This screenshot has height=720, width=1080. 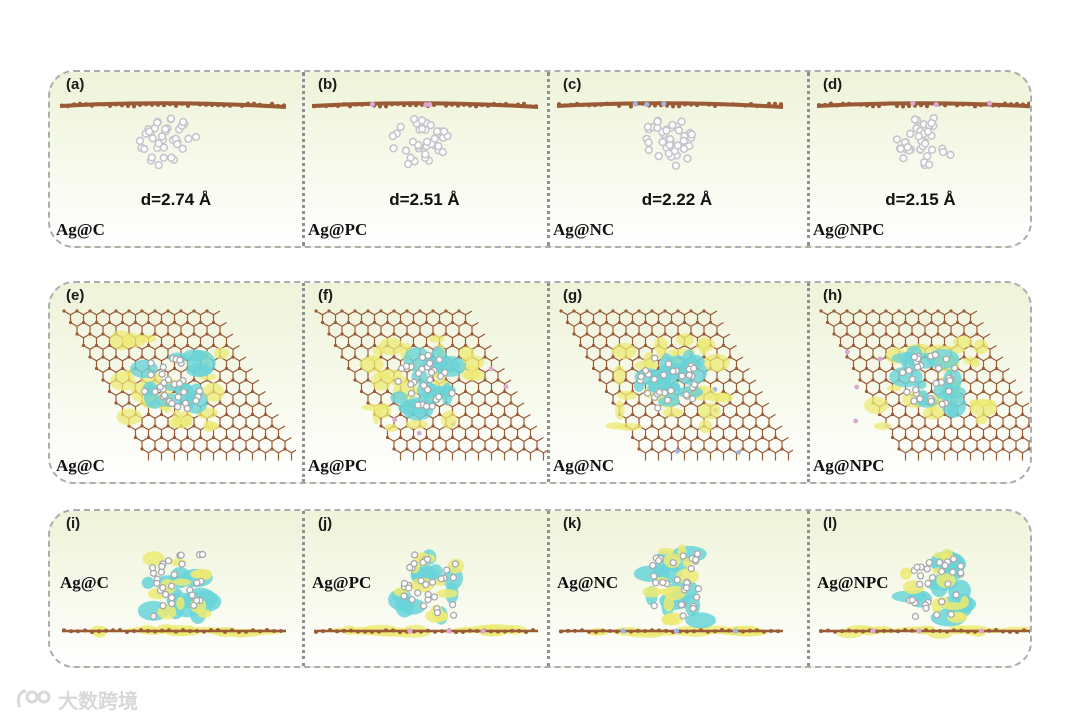 I want to click on panel-label: (c), so click(x=572, y=84).